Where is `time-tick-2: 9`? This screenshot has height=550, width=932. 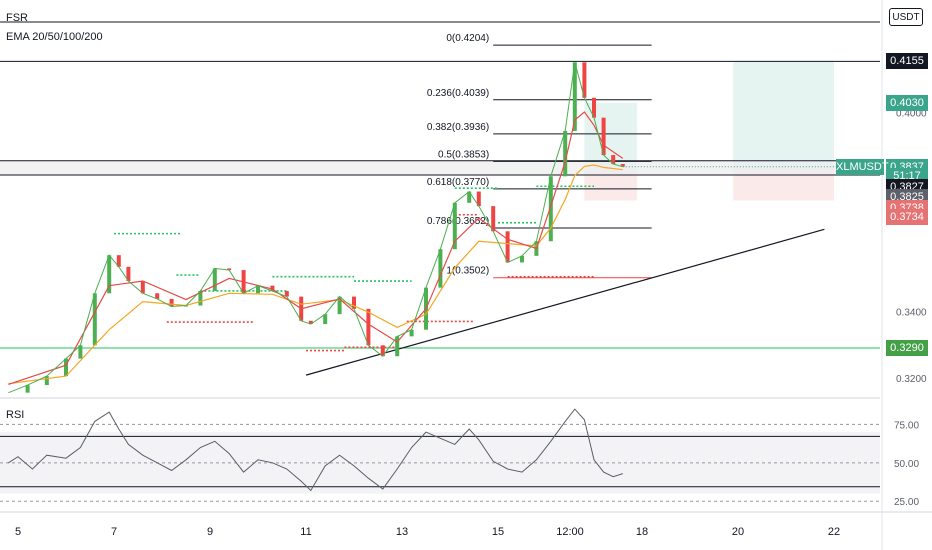 time-tick-2: 9 is located at coordinates (210, 532).